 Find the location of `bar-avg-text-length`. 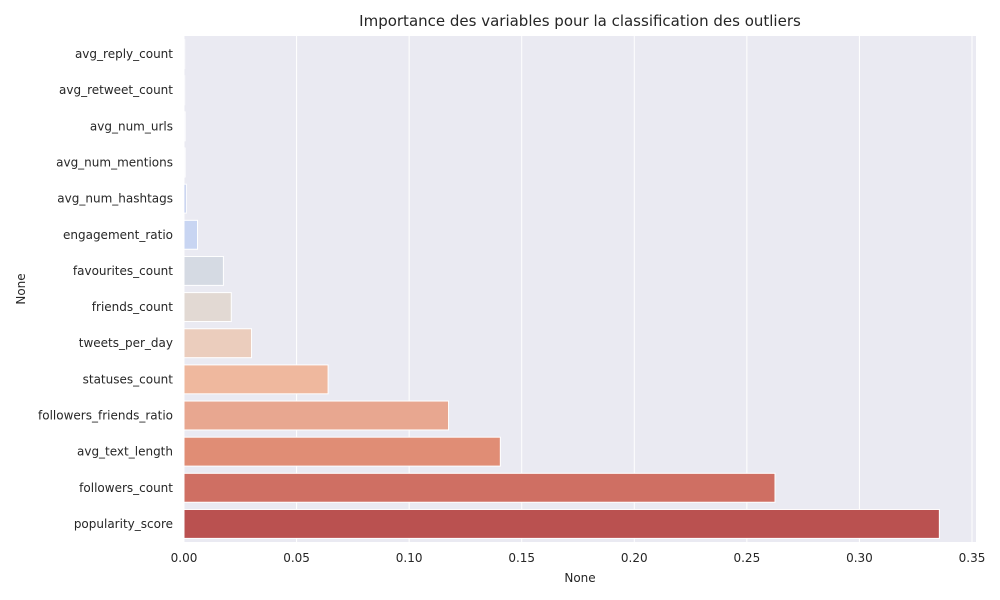

bar-avg-text-length is located at coordinates (342, 451).